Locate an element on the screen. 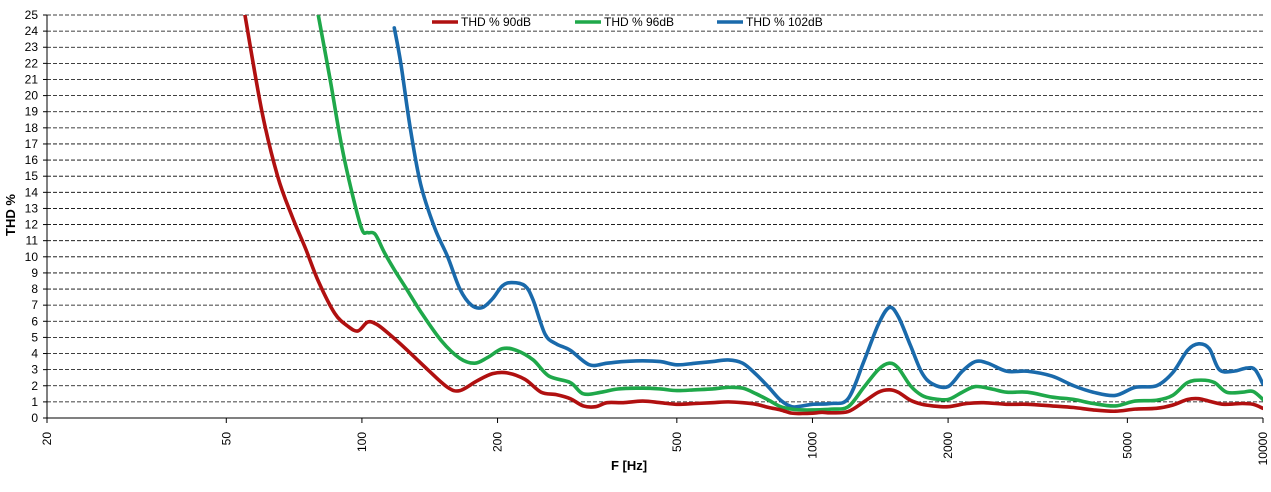 The height and width of the screenshot is (492, 1271). y-tick-label-10: 10 is located at coordinates (32, 257).